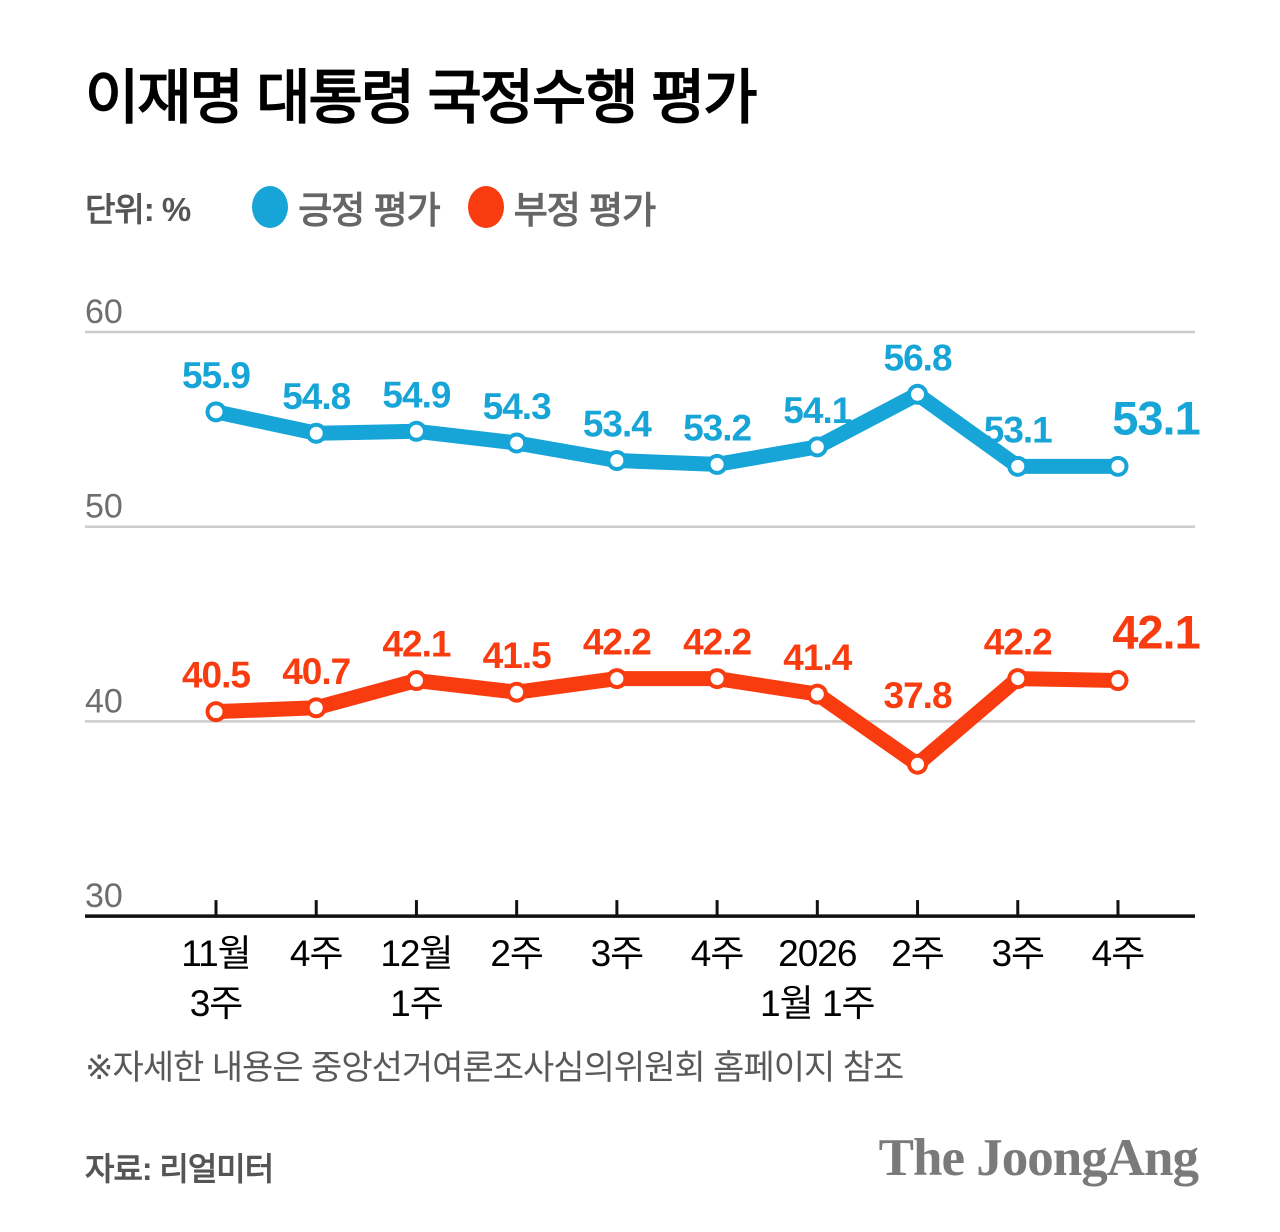 Image resolution: width=1280 pixels, height=1232 pixels. Describe the element at coordinates (416, 1003) in the screenshot. I see `x-tick-label: 1주` at that location.